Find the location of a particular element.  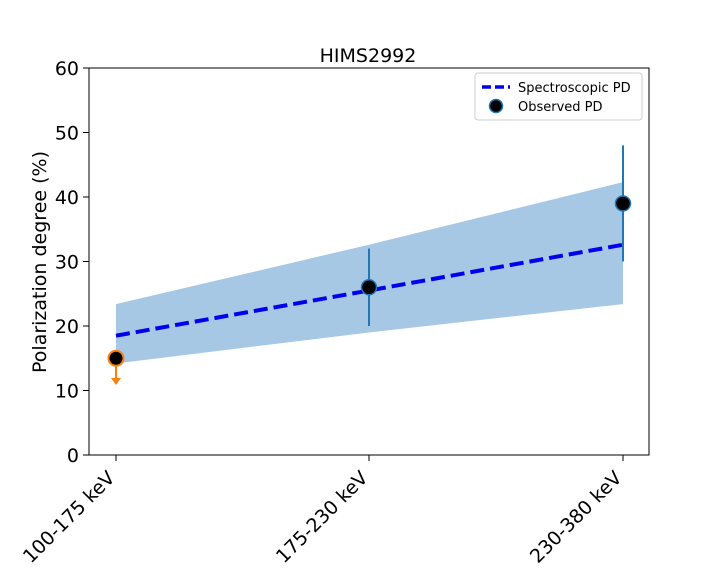

x-tick-label: 230-380 keV is located at coordinates (576, 517).